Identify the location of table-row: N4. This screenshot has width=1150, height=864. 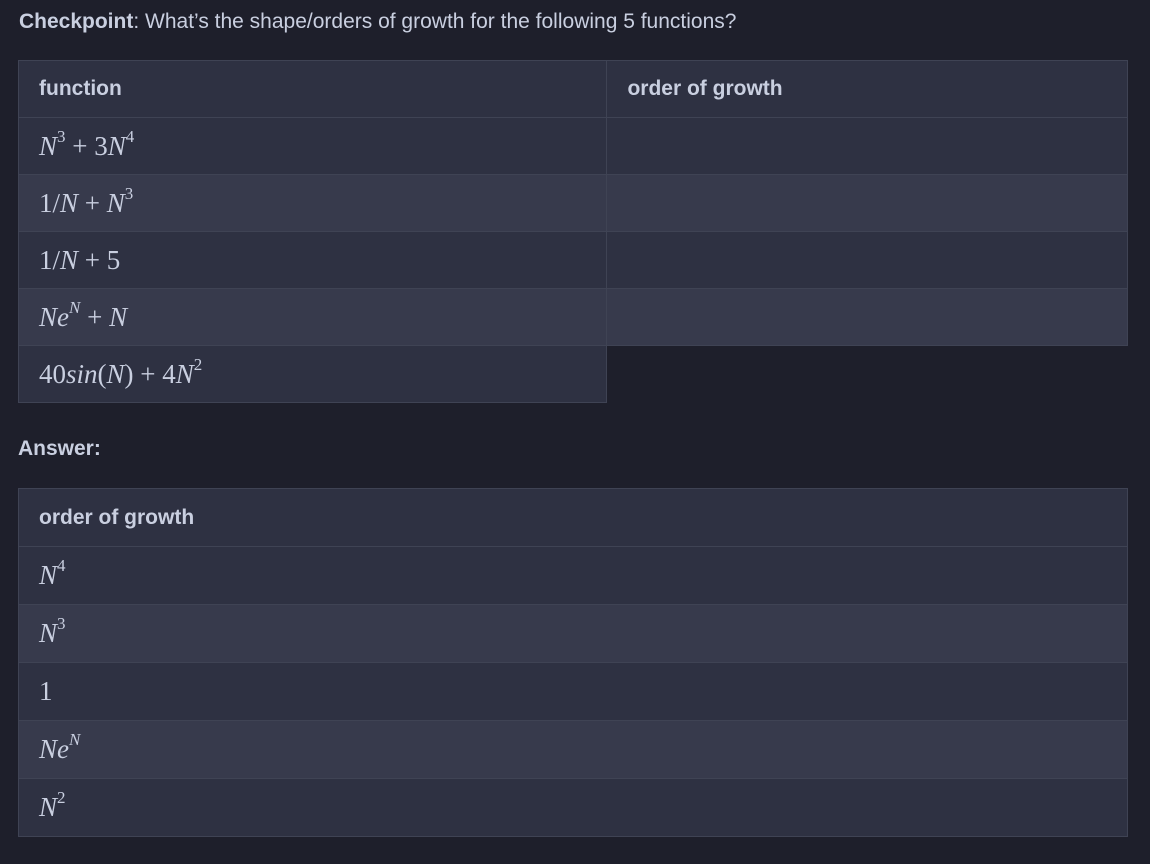
(573, 575).